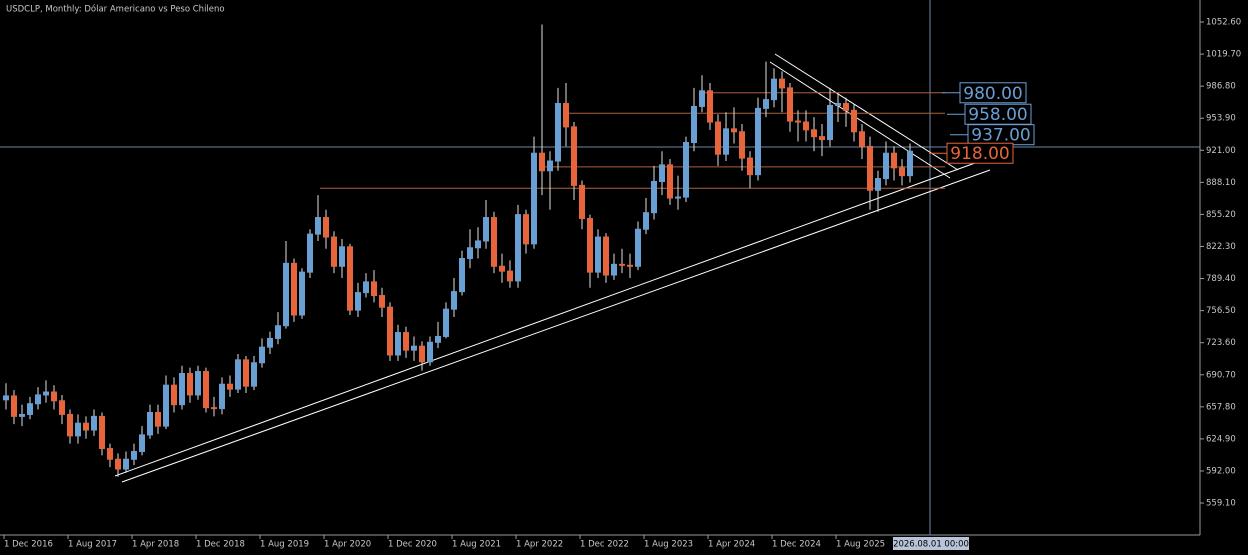  Describe the element at coordinates (1221, 215) in the screenshot. I see `y-tick-label: 855.20` at that location.